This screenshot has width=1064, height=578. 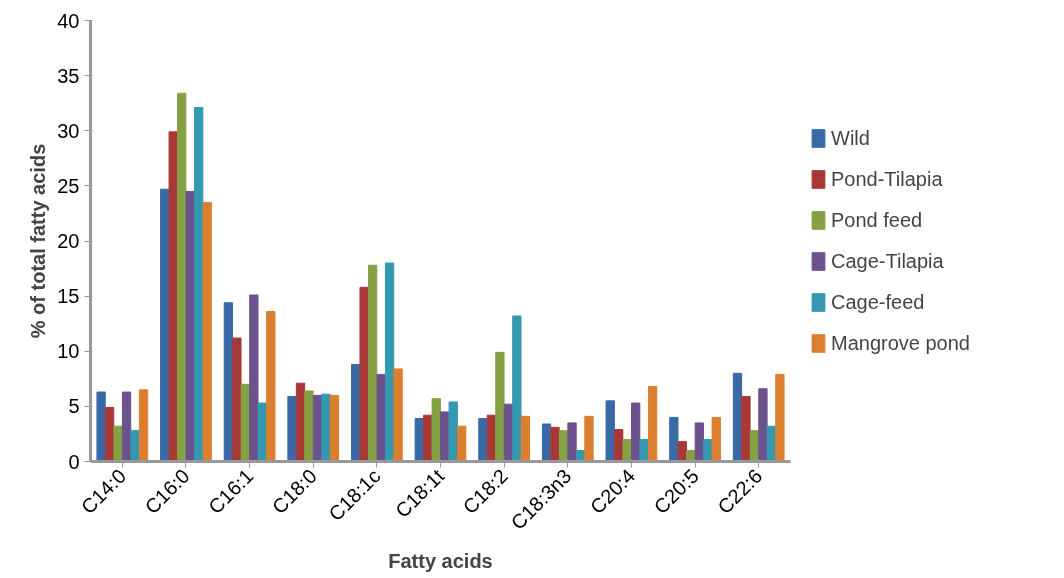 I want to click on legend-label: Cage-Tilapia, so click(x=887, y=261).